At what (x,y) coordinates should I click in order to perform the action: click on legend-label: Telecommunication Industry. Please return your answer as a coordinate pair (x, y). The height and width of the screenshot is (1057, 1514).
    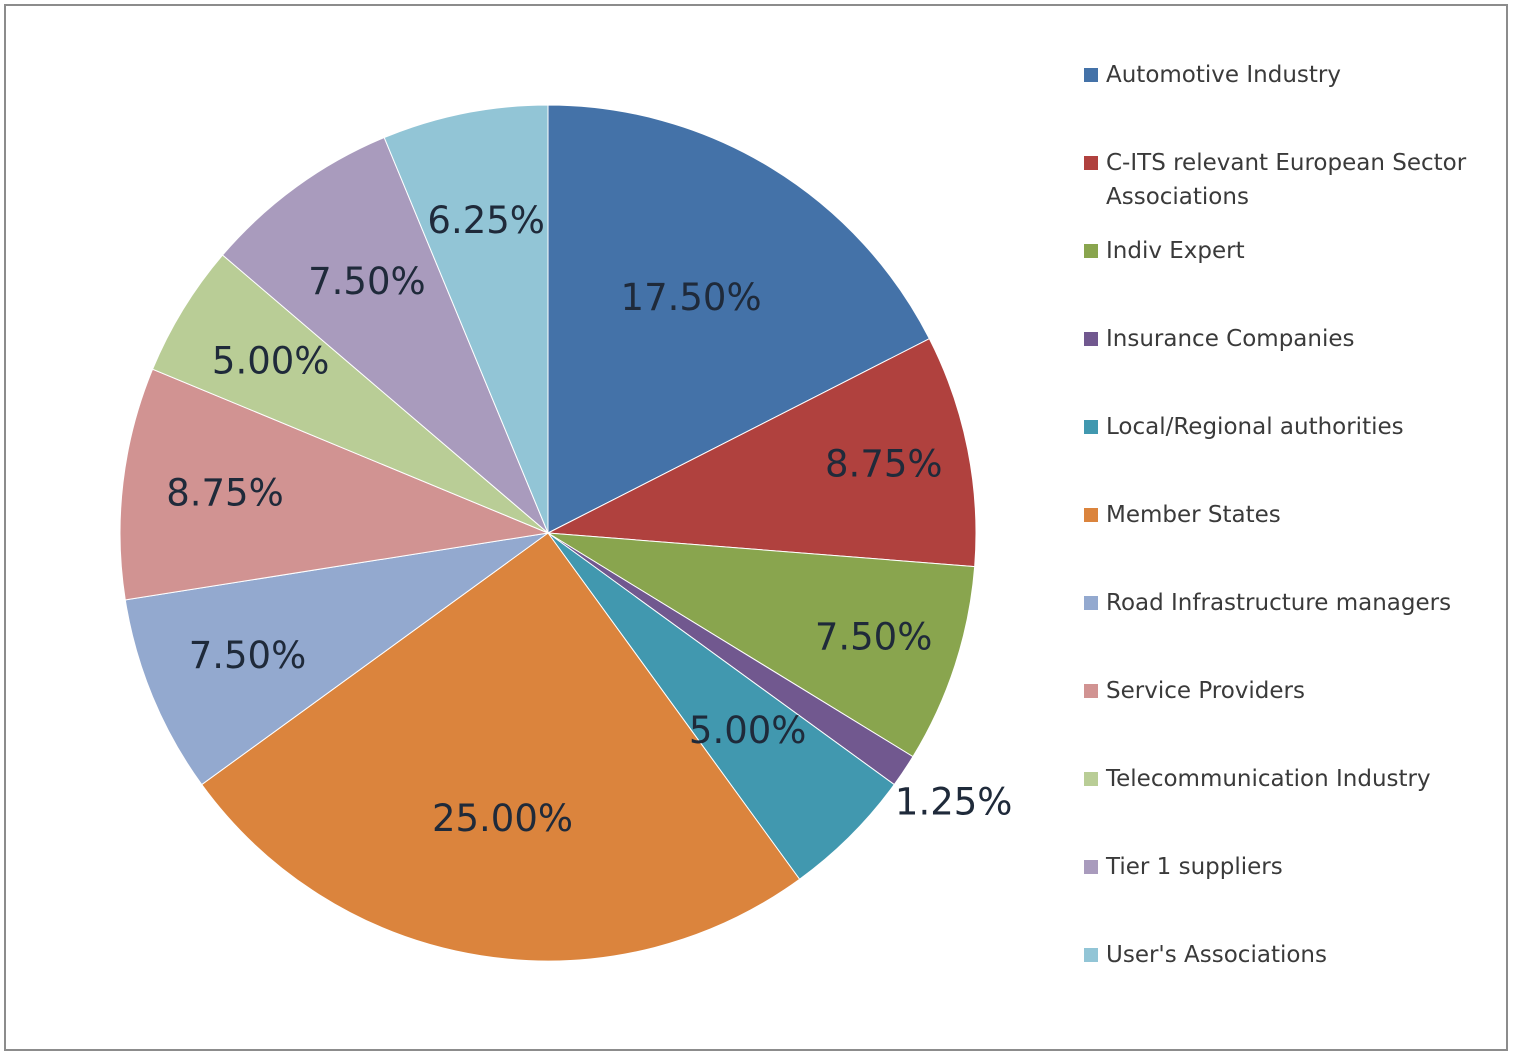
    Looking at the image, I should click on (1268, 779).